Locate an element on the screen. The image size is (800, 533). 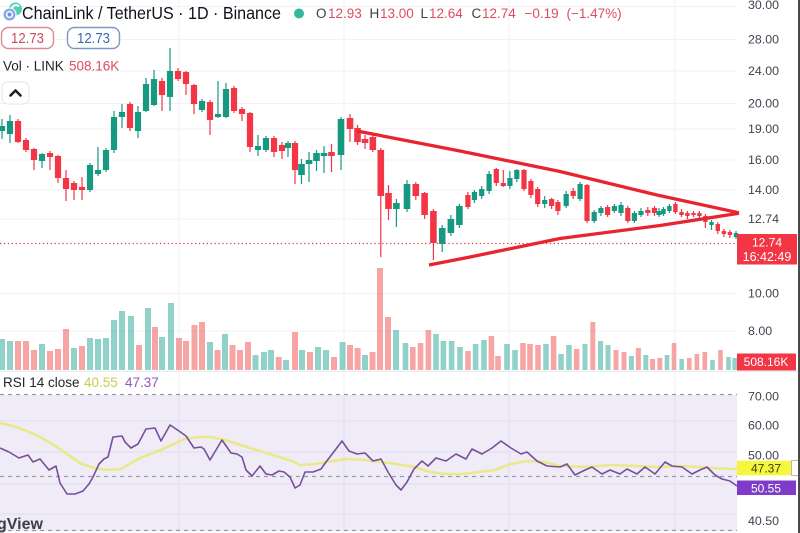
svg-text: O is located at coordinates (321, 13).